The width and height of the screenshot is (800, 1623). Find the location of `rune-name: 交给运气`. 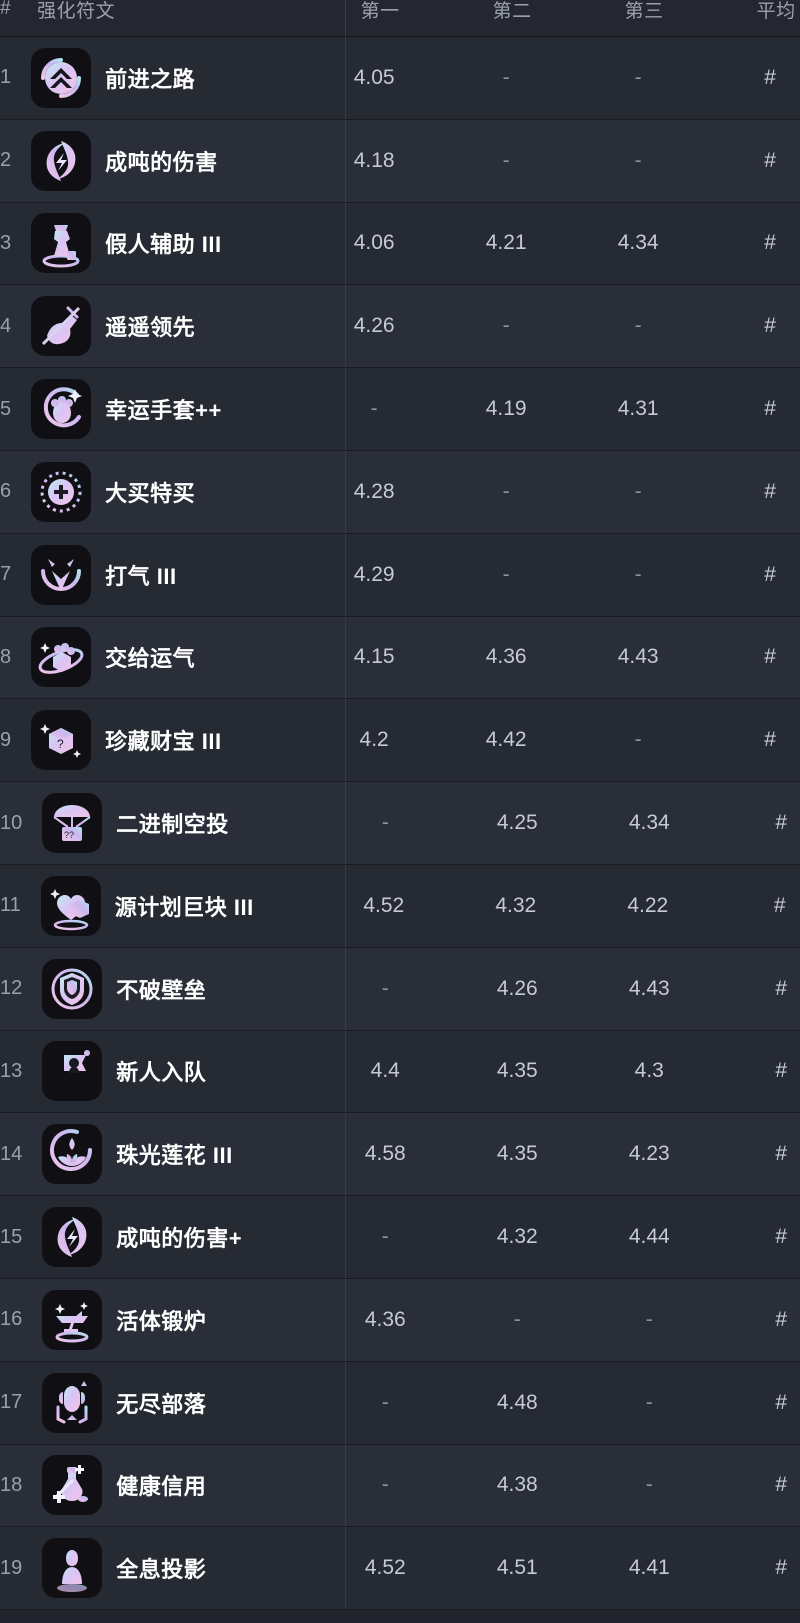

rune-name: 交给运气 is located at coordinates (150, 659).